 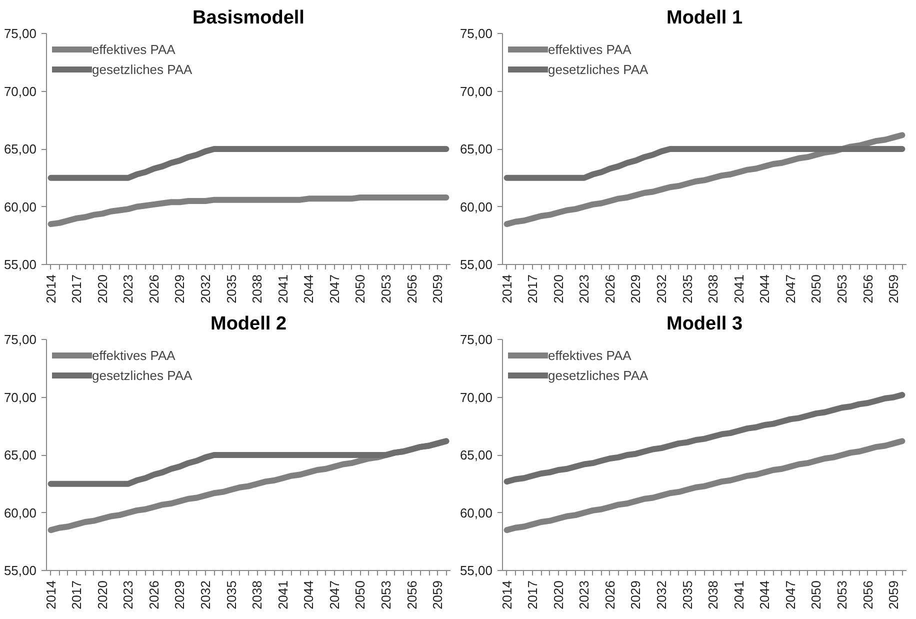 What do you see at coordinates (248, 324) in the screenshot?
I see `chart-title: Modell 2` at bounding box center [248, 324].